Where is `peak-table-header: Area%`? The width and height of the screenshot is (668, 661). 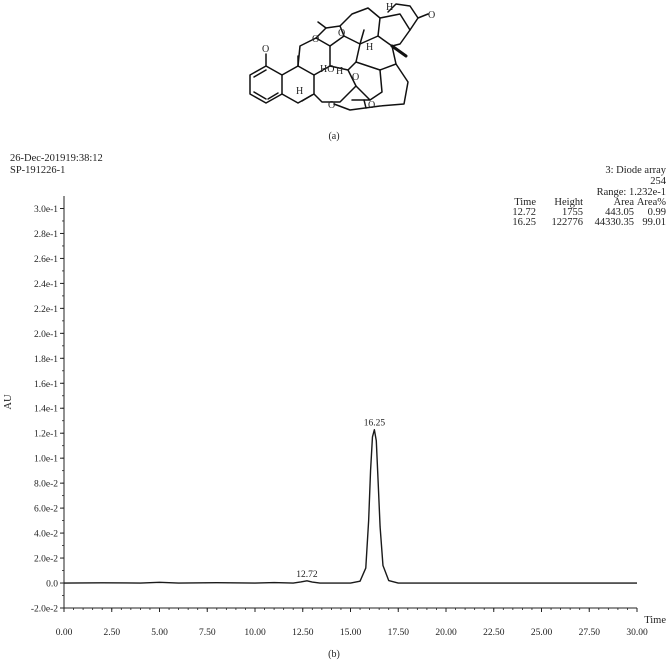
peak-table-header: Area% is located at coordinates (651, 202).